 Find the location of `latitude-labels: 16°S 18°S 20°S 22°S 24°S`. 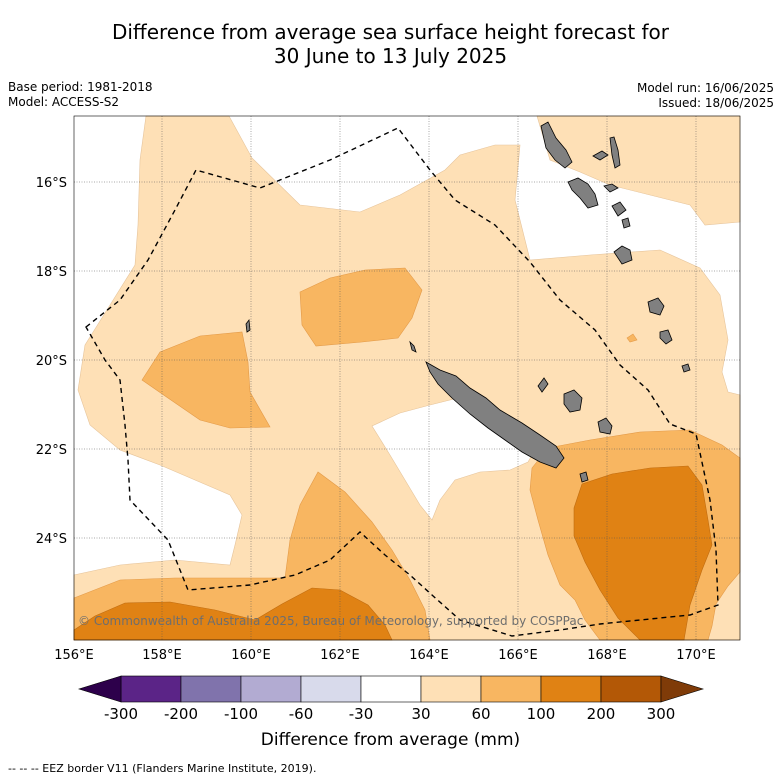

latitude-labels: 16°S 18°S 20°S 22°S 24°S is located at coordinates (51, 361).